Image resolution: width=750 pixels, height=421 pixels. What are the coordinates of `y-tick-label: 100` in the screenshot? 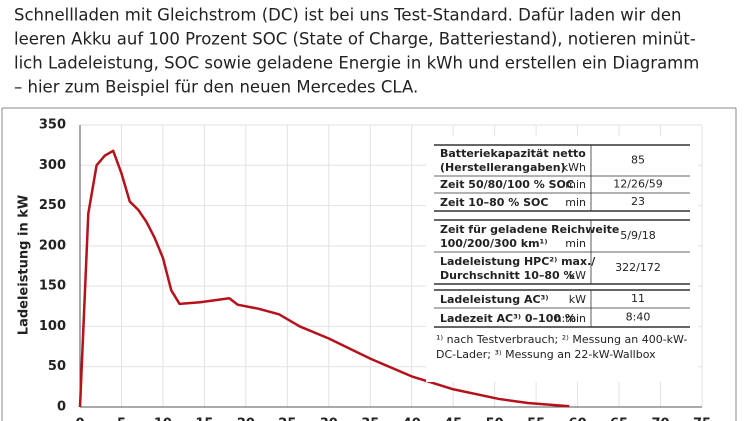 It's located at (52, 326).